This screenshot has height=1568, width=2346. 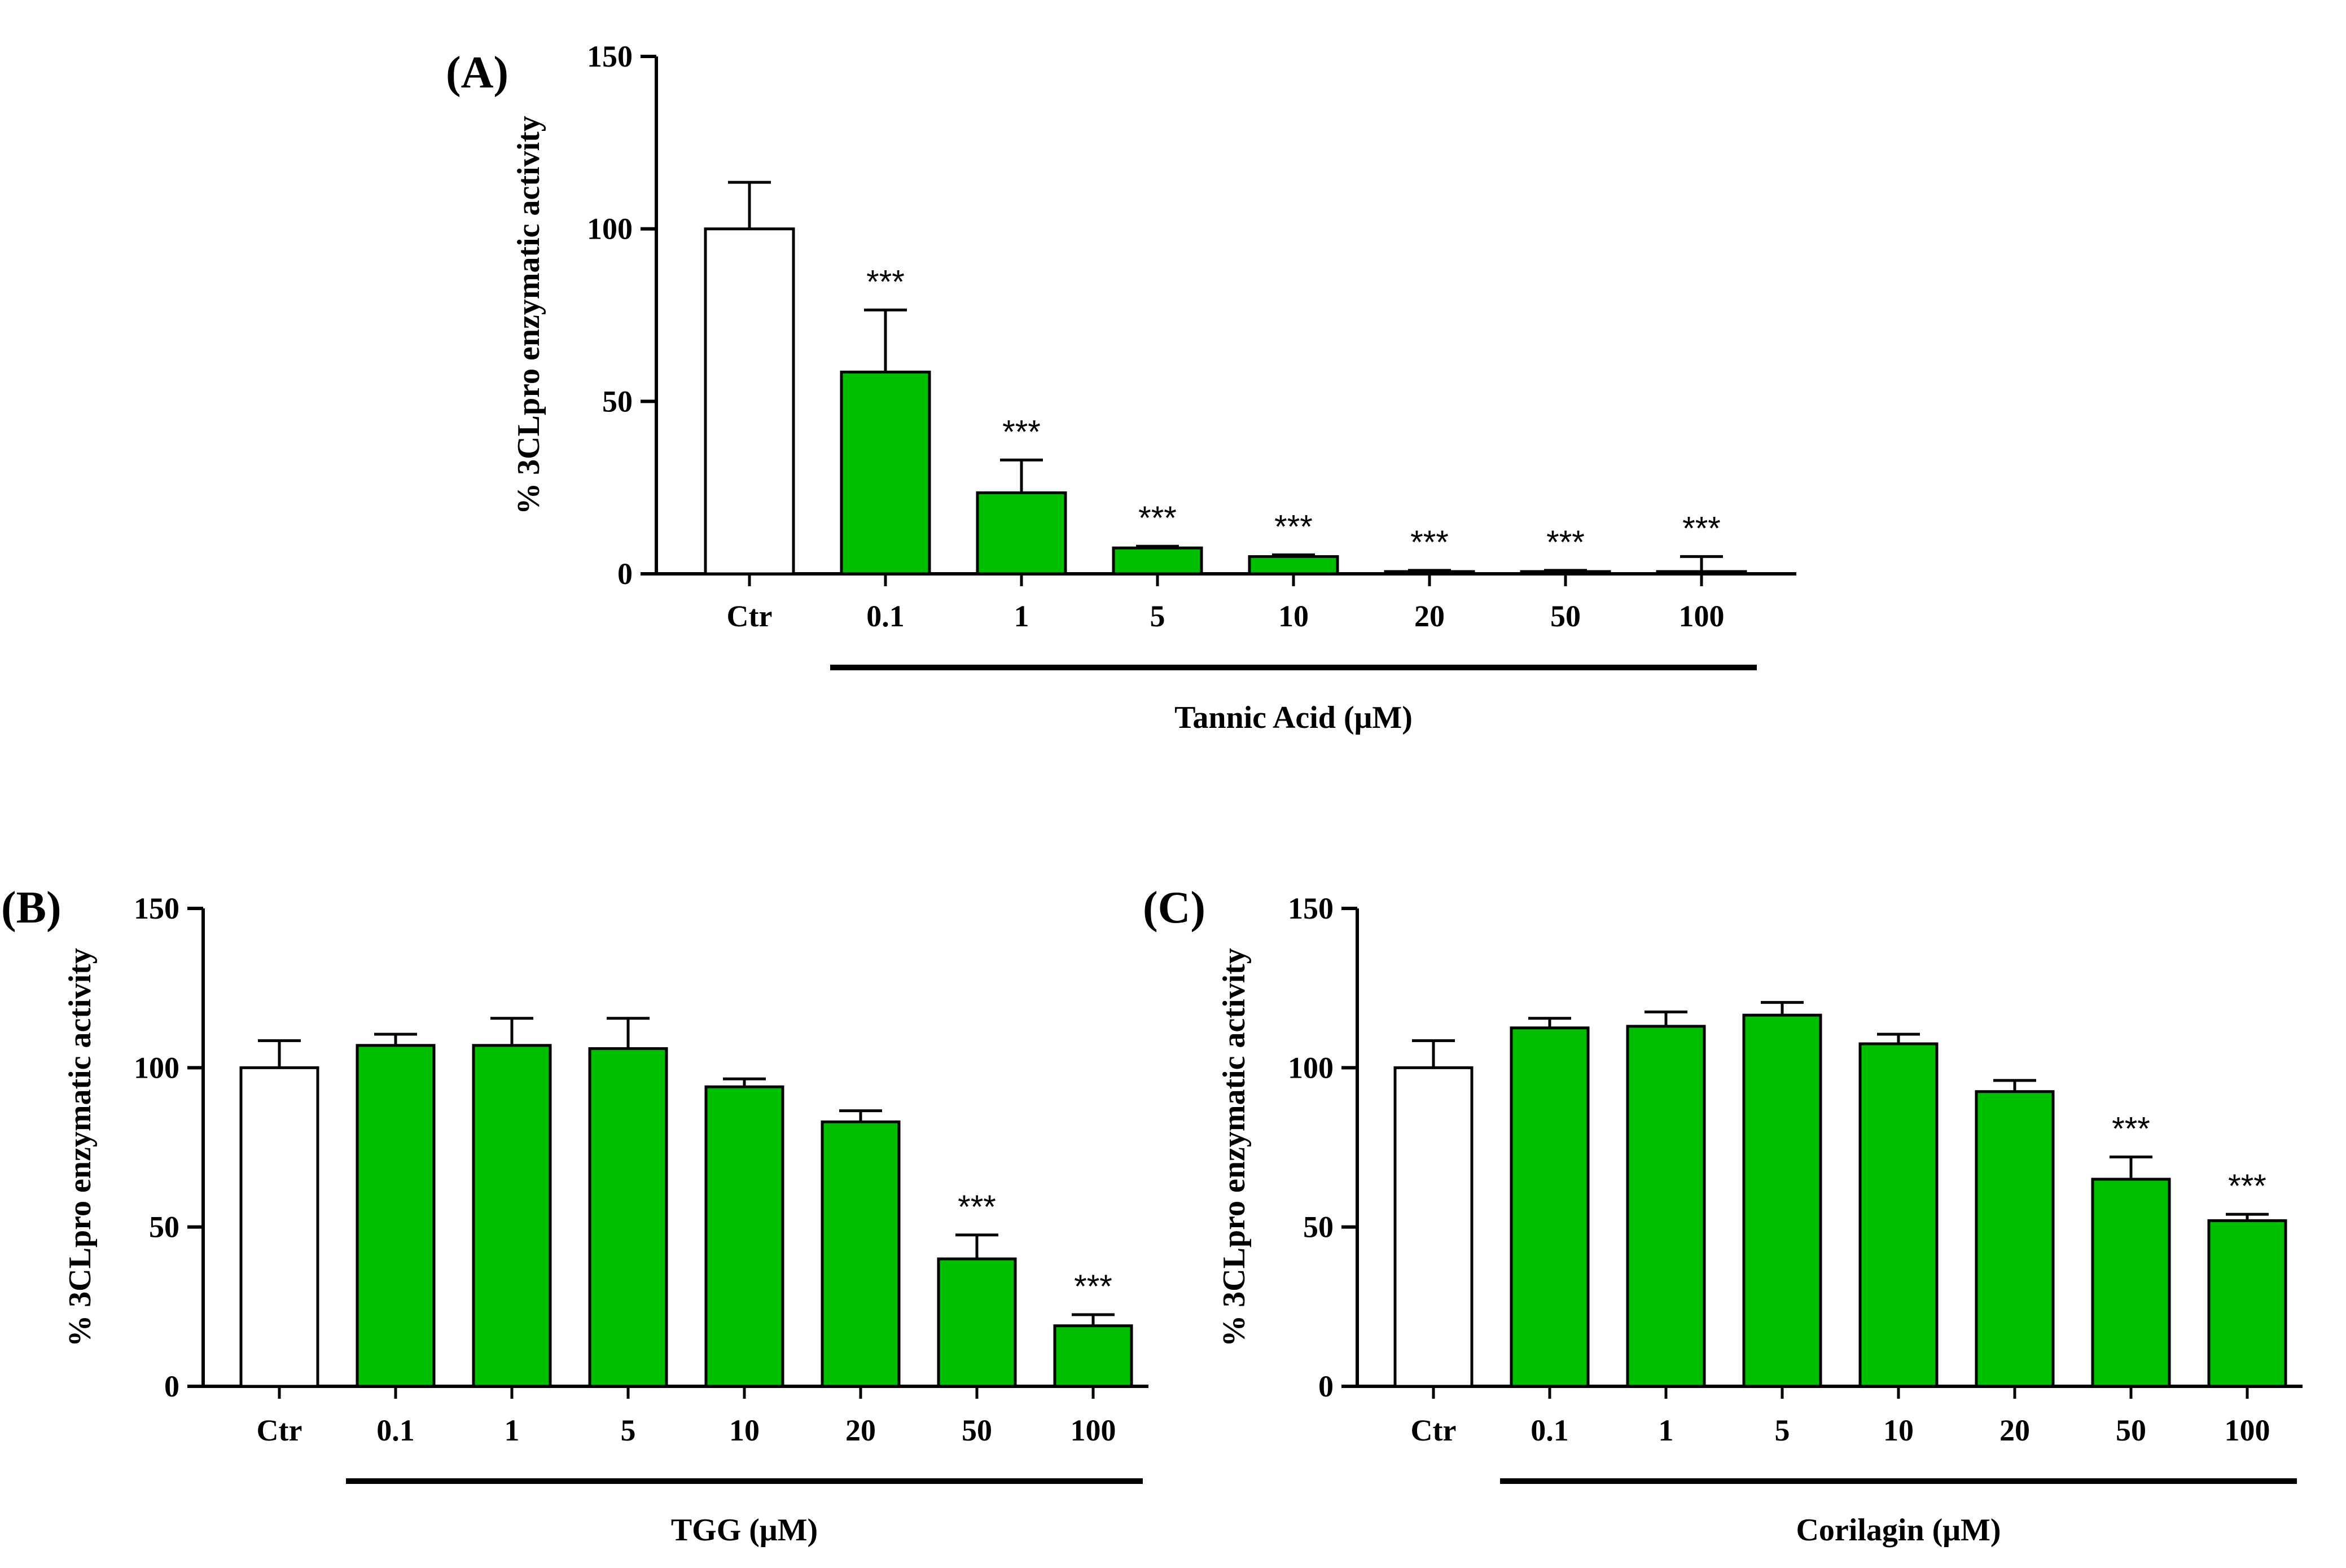 I want to click on panel-label: (A), so click(x=477, y=73).